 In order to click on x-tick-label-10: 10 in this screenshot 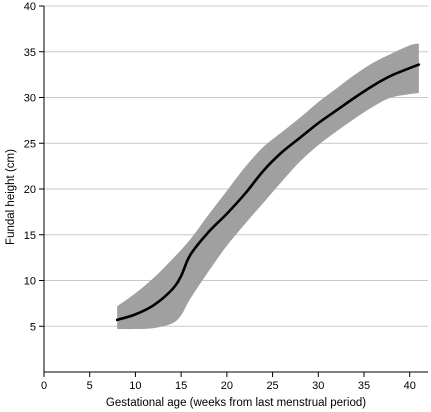, I will do `click(135, 386)`.